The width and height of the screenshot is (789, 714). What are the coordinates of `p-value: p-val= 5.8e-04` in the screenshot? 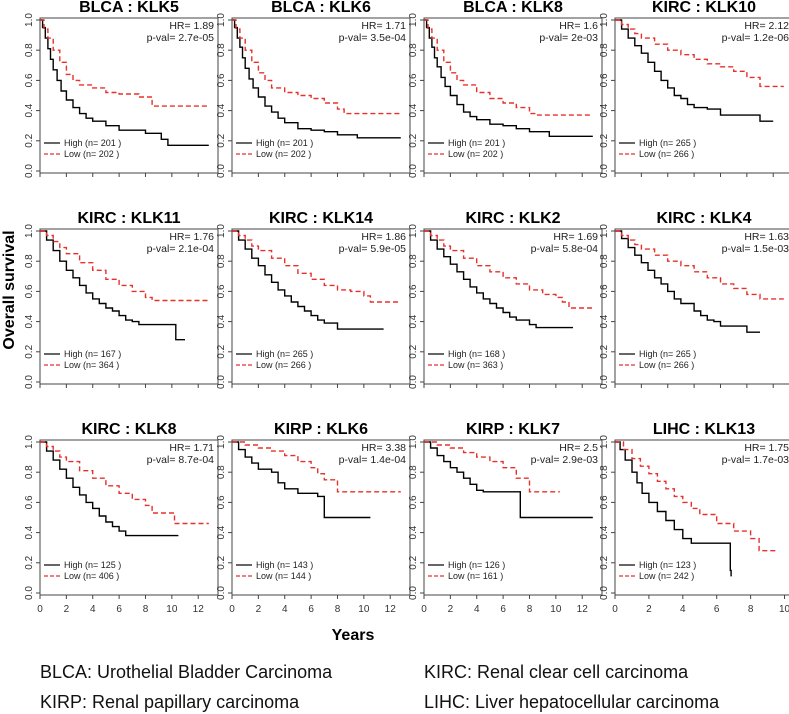 It's located at (565, 249).